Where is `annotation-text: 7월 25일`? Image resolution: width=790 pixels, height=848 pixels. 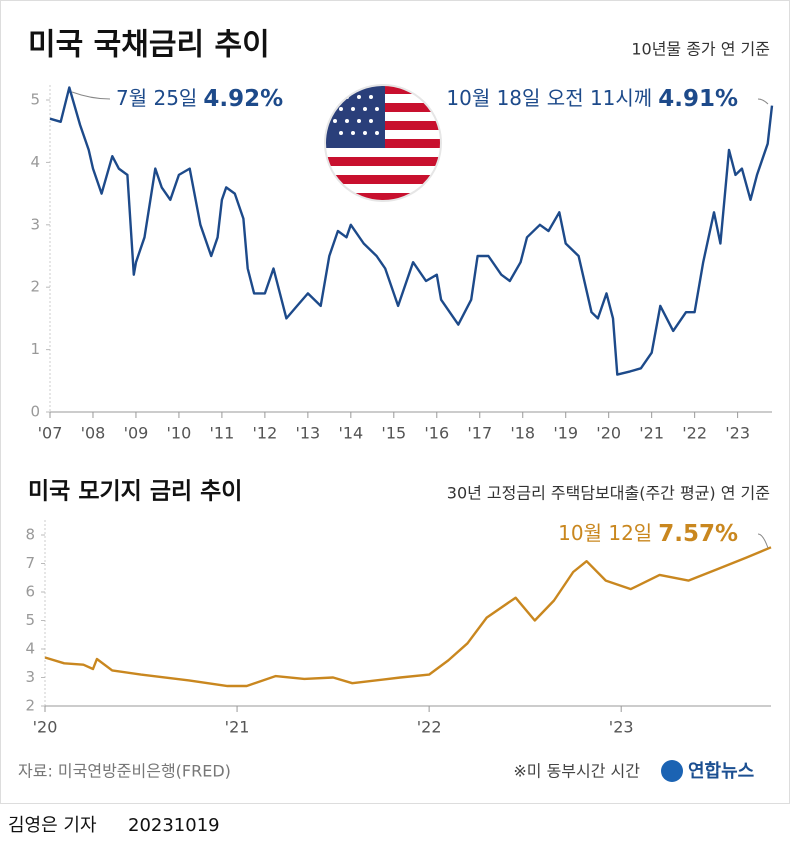 annotation-text: 7월 25일 is located at coordinates (156, 98).